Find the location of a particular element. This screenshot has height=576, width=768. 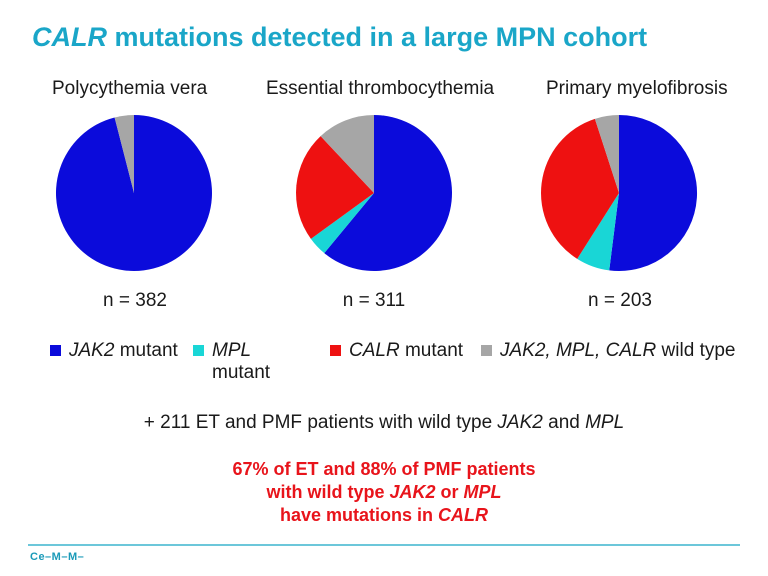

n-label-pv: n = 382 is located at coordinates (135, 300).